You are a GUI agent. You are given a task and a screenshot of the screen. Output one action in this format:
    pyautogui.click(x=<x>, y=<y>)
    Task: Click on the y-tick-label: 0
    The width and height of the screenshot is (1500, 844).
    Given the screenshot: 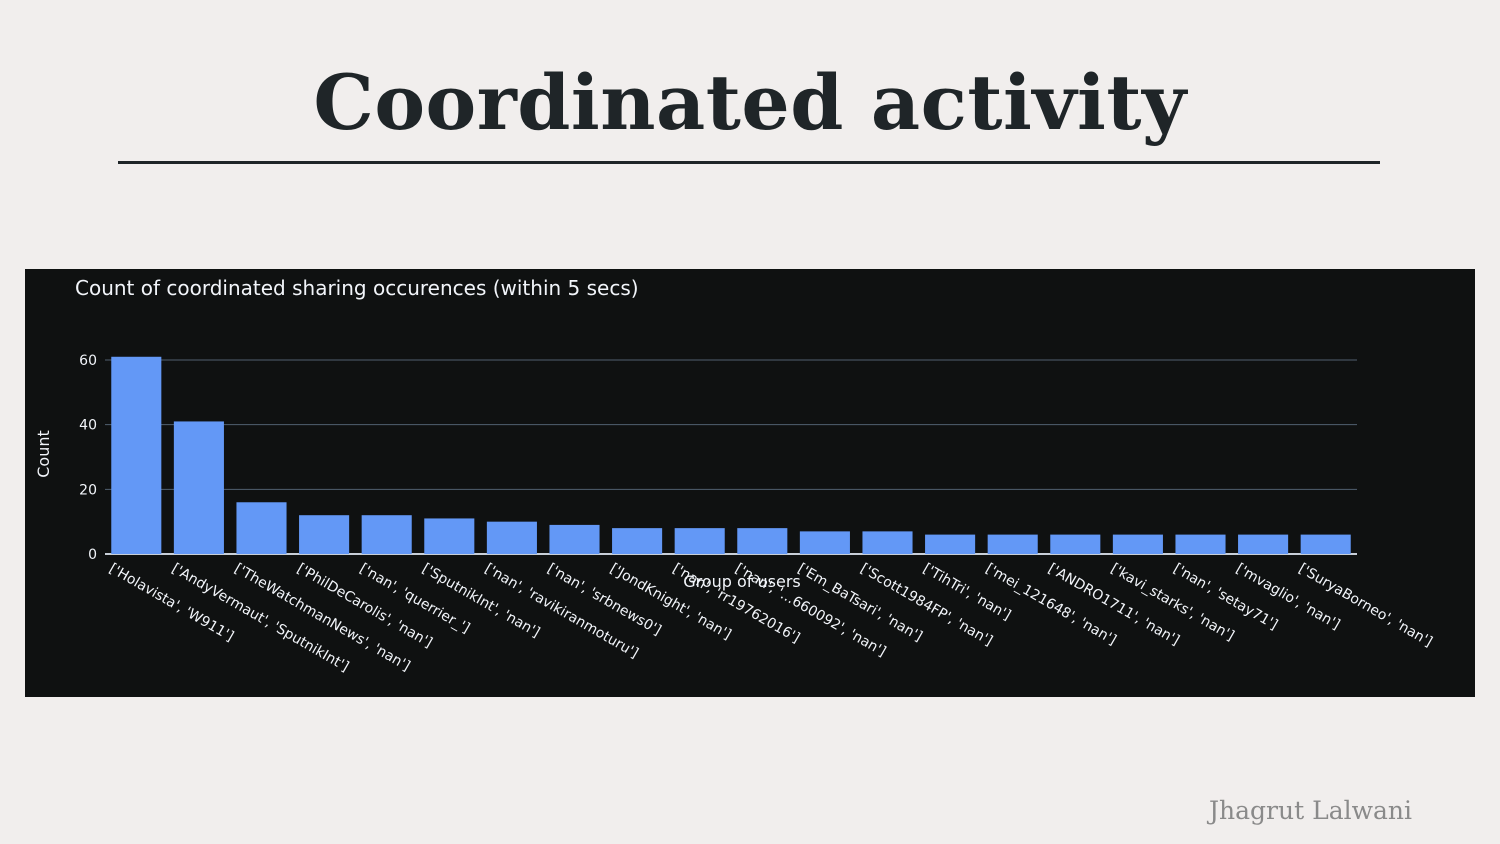 What is the action you would take?
    pyautogui.click(x=92, y=555)
    